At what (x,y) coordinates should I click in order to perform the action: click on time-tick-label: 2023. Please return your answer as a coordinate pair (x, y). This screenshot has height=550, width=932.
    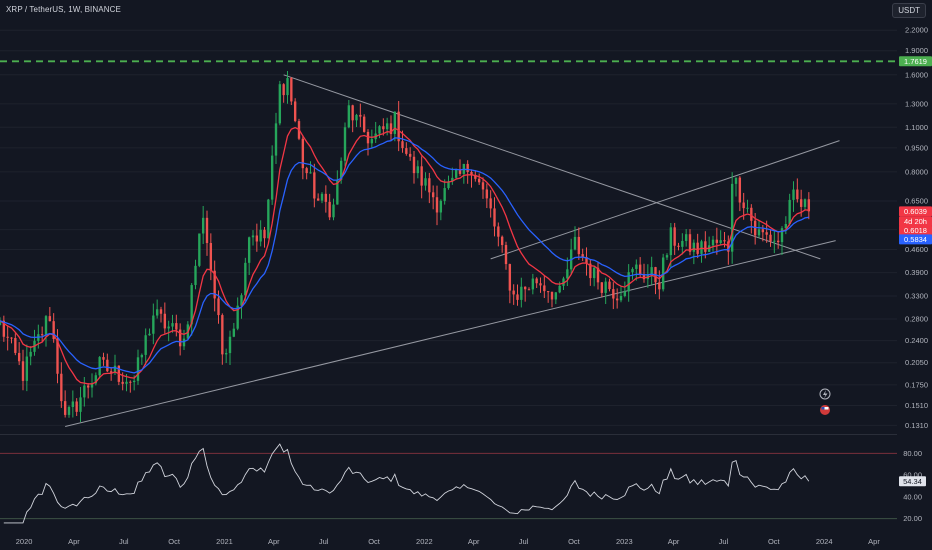
    Looking at the image, I should click on (624, 541).